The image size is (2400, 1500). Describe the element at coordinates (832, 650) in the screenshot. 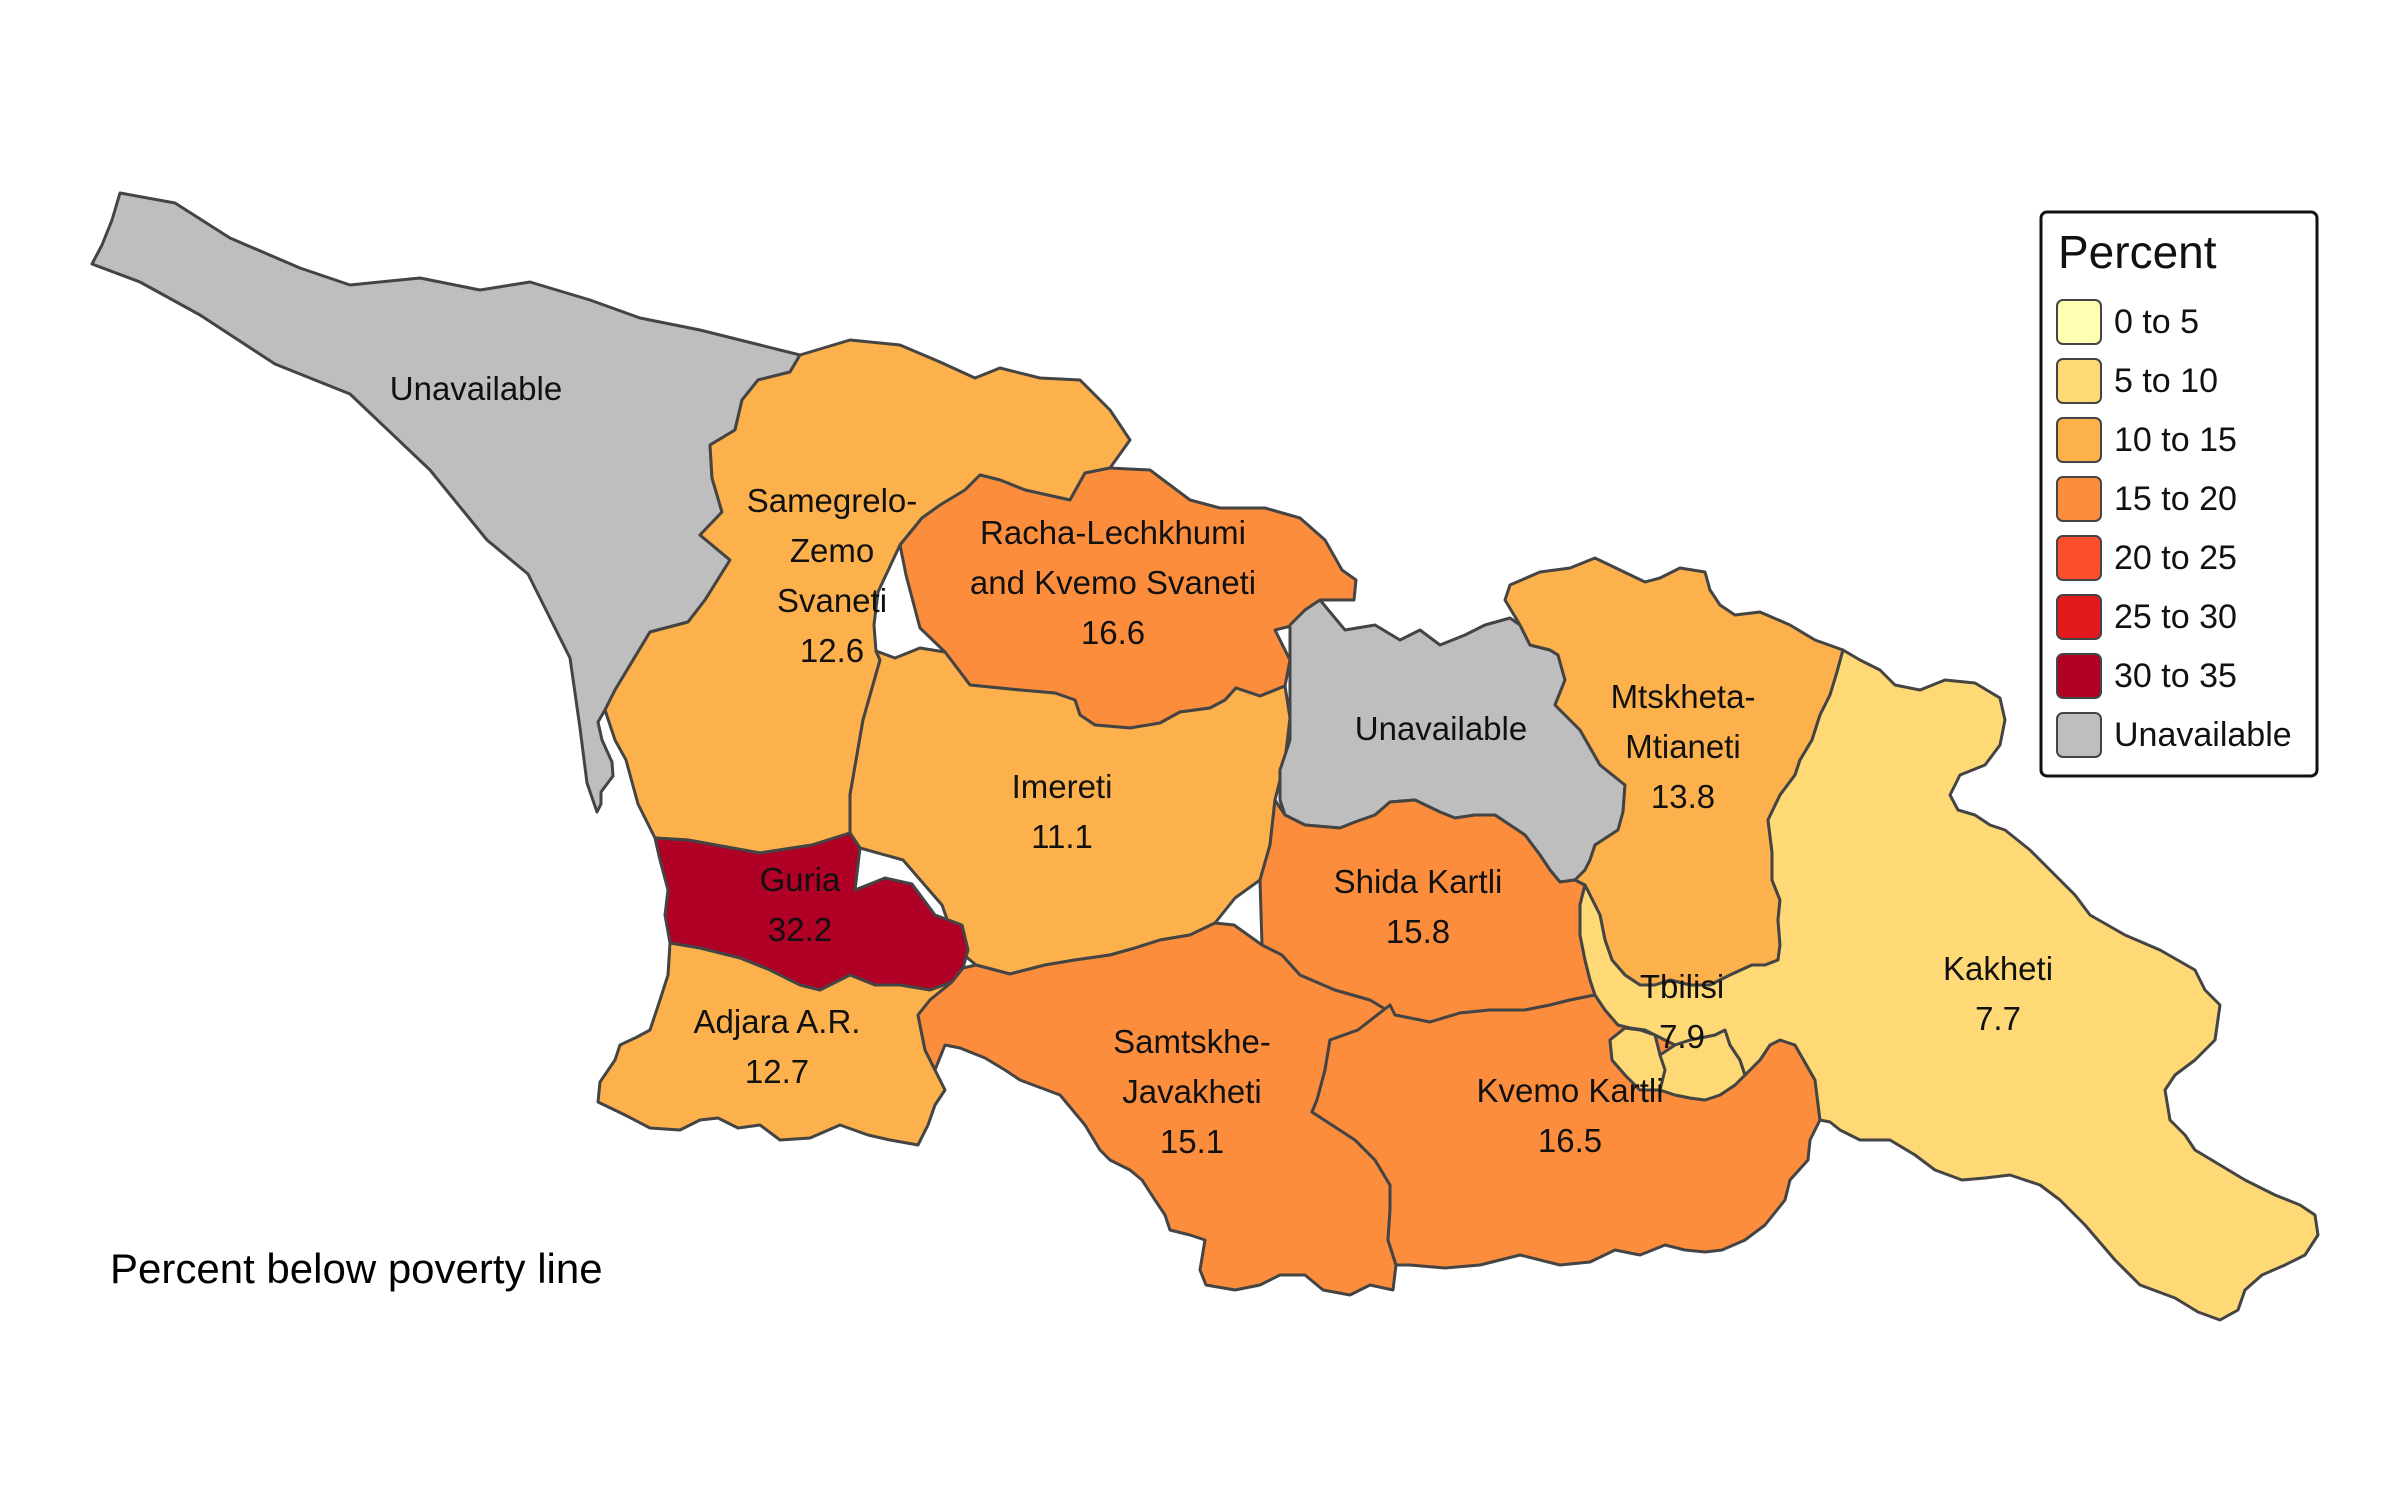

I see `region-label-line: 12.6` at that location.